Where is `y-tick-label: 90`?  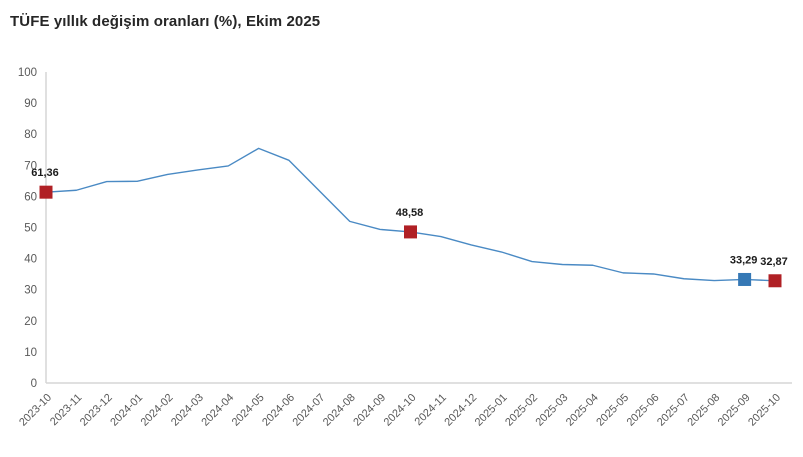 y-tick-label: 90 is located at coordinates (30, 104).